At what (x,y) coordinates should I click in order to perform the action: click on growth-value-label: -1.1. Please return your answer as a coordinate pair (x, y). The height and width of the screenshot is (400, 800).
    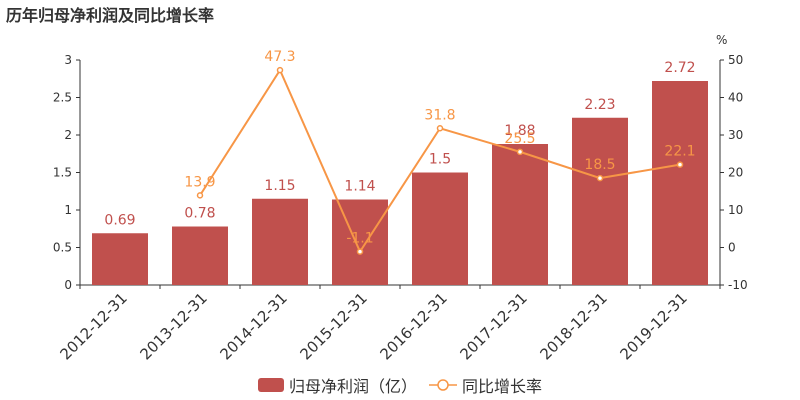
    Looking at the image, I should click on (359, 239).